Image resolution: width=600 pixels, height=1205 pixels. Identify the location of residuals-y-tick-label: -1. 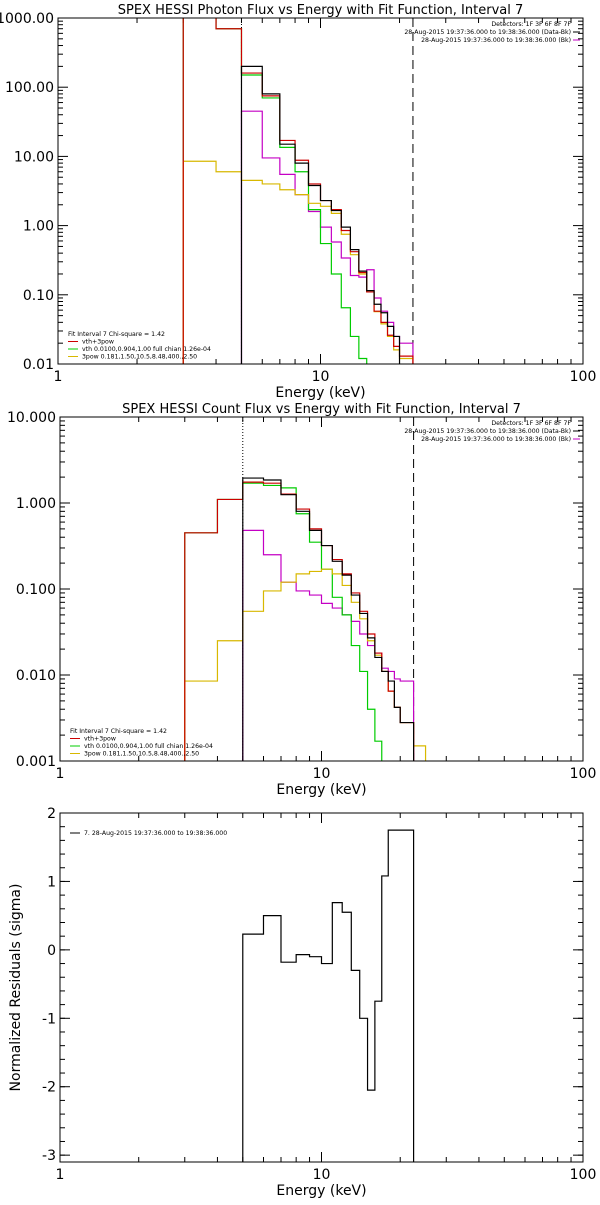
(49, 1019).